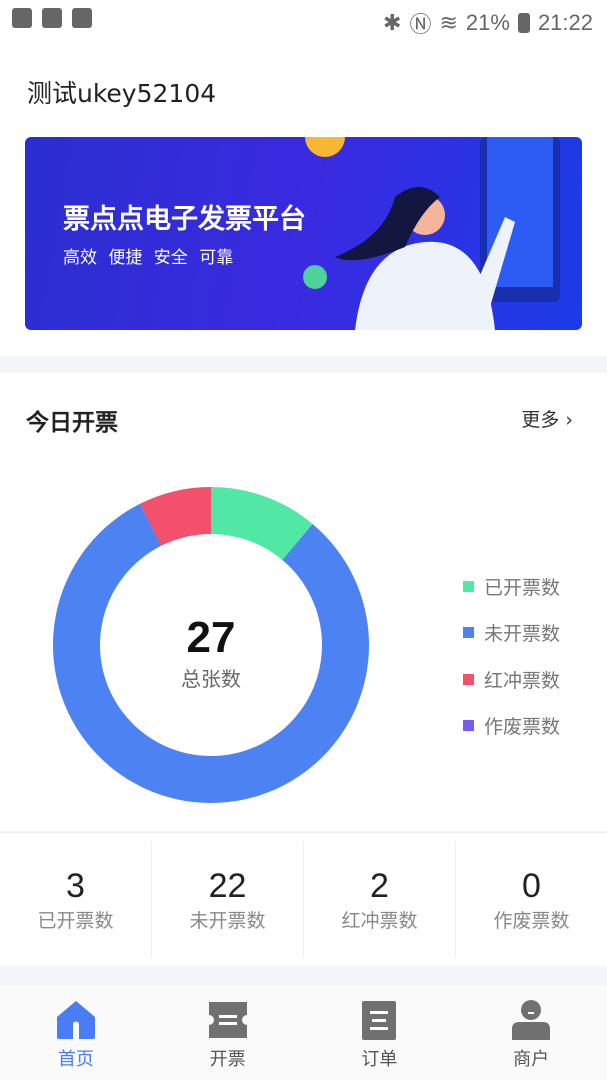 Image resolution: width=607 pixels, height=1080 pixels. I want to click on stats-row: 3 已开票数 22 未开票数 2 红冲票数 0 作废票数, so click(303, 899).